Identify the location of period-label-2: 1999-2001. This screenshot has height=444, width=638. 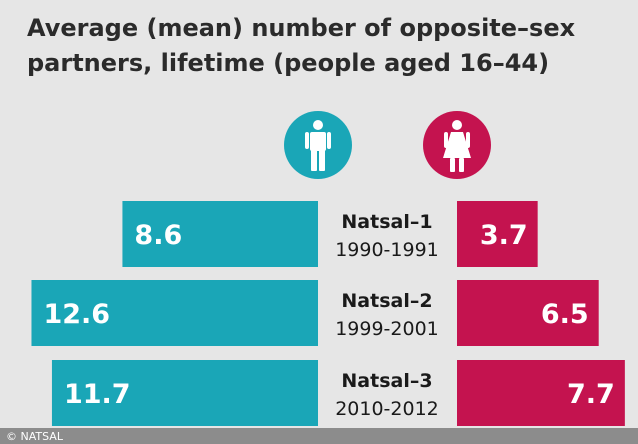
(387, 329).